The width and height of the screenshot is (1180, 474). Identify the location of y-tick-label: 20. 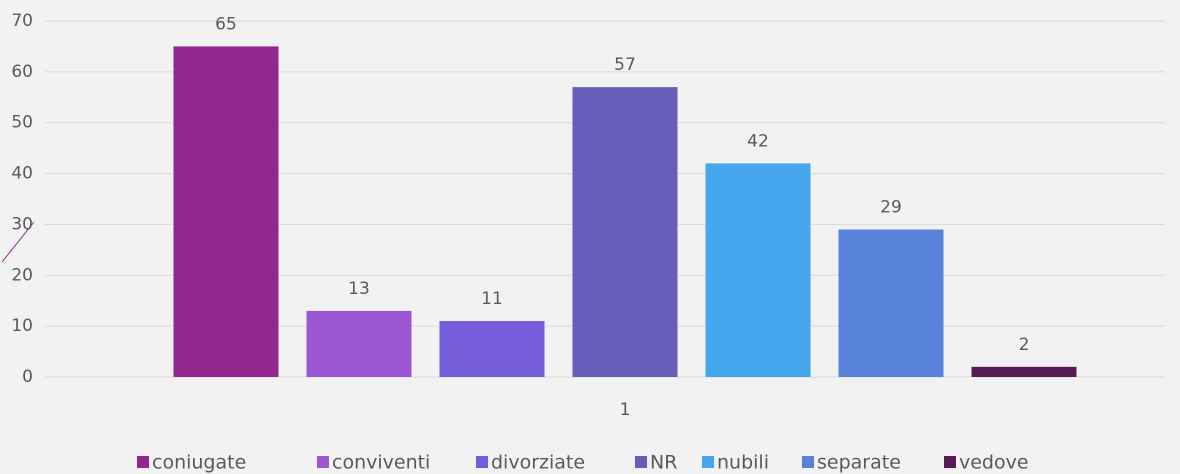
(22, 275).